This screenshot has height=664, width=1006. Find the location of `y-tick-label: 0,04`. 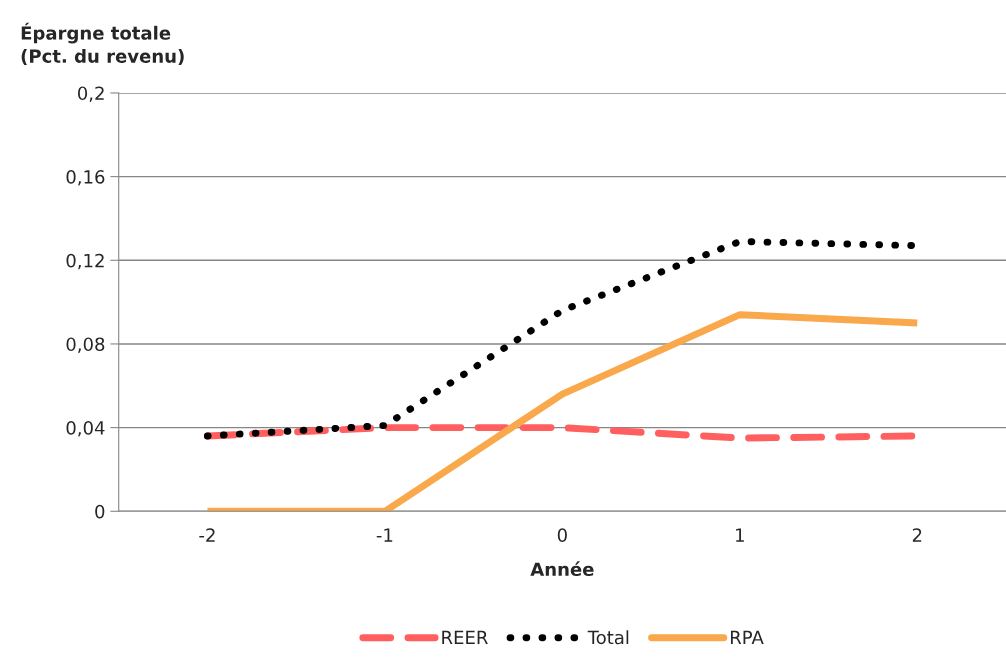

y-tick-label: 0,04 is located at coordinates (85, 429).